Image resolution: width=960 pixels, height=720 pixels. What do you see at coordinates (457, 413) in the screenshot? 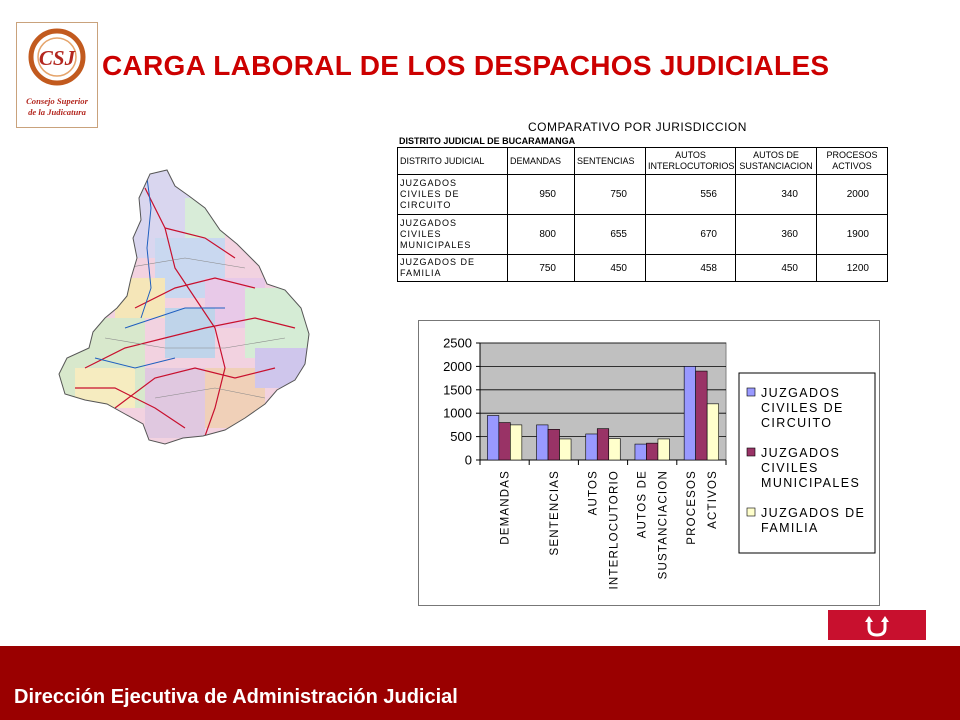
I see `y-tick-label: 1000` at bounding box center [457, 413].